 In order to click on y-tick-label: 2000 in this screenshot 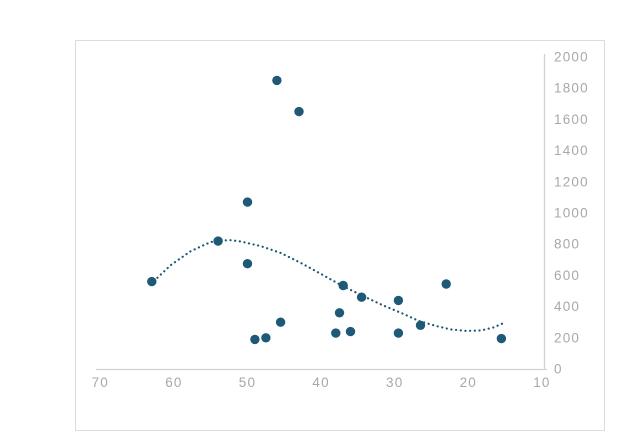, I will do `click(571, 57)`.